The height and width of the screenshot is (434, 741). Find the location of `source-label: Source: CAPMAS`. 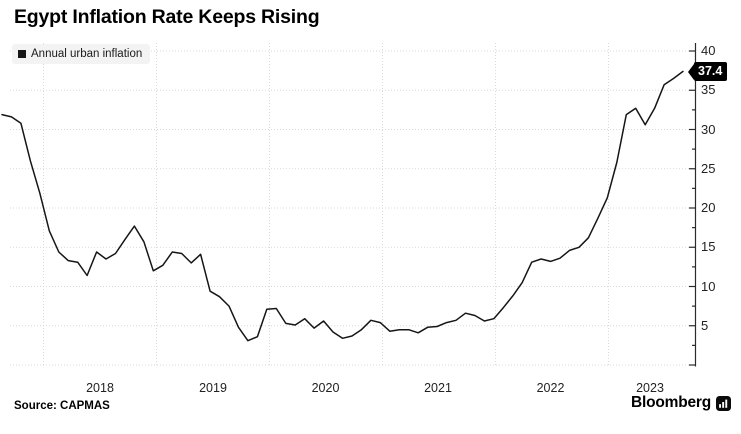

source-label: Source: CAPMAS is located at coordinates (62, 406).